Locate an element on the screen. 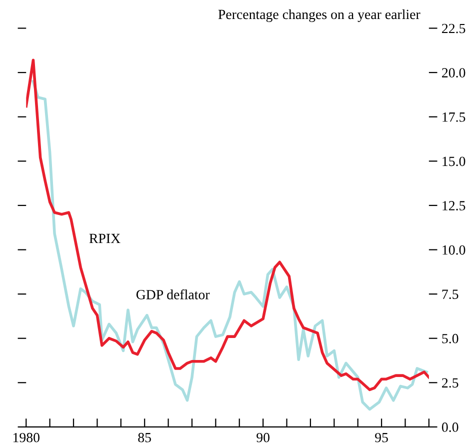 The image size is (475, 448). chart-title: Percentage changes on a year earlier is located at coordinates (319, 15).